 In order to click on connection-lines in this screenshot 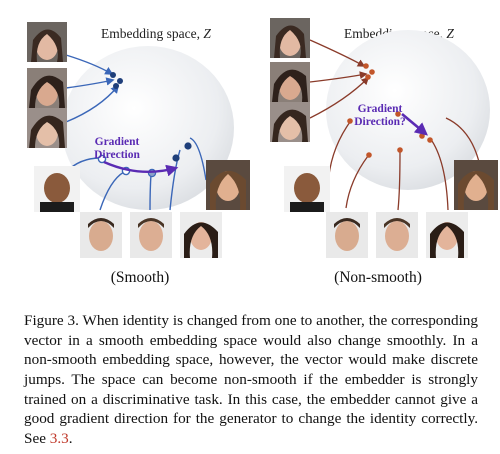, I will do `click(136, 132)`.